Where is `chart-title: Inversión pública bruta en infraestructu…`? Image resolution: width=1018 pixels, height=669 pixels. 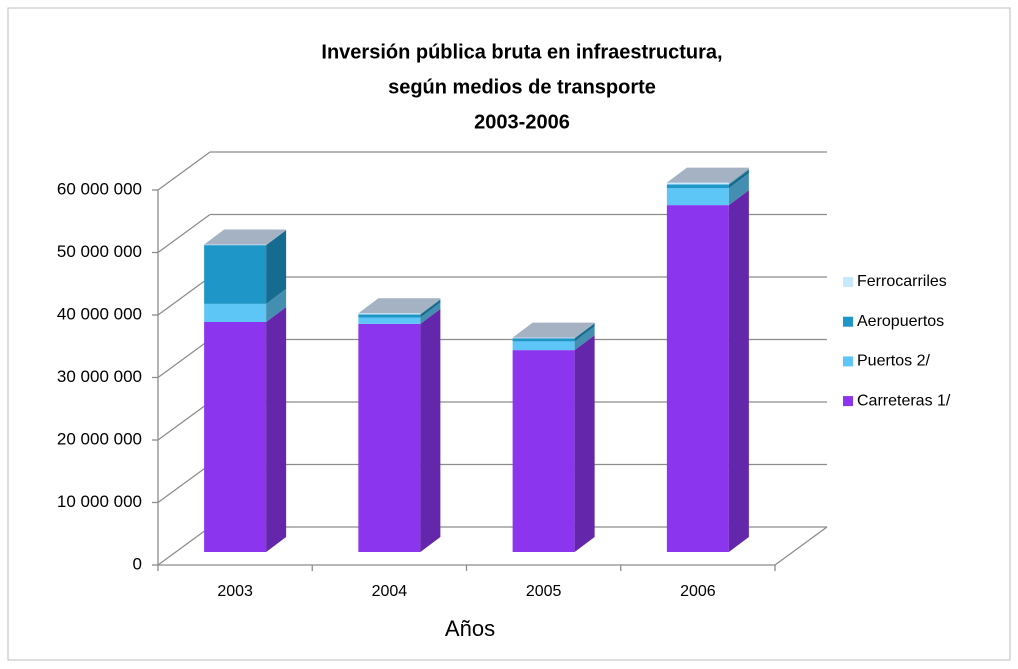
chart-title: Inversión pública bruta en infraestructu… is located at coordinates (521, 52).